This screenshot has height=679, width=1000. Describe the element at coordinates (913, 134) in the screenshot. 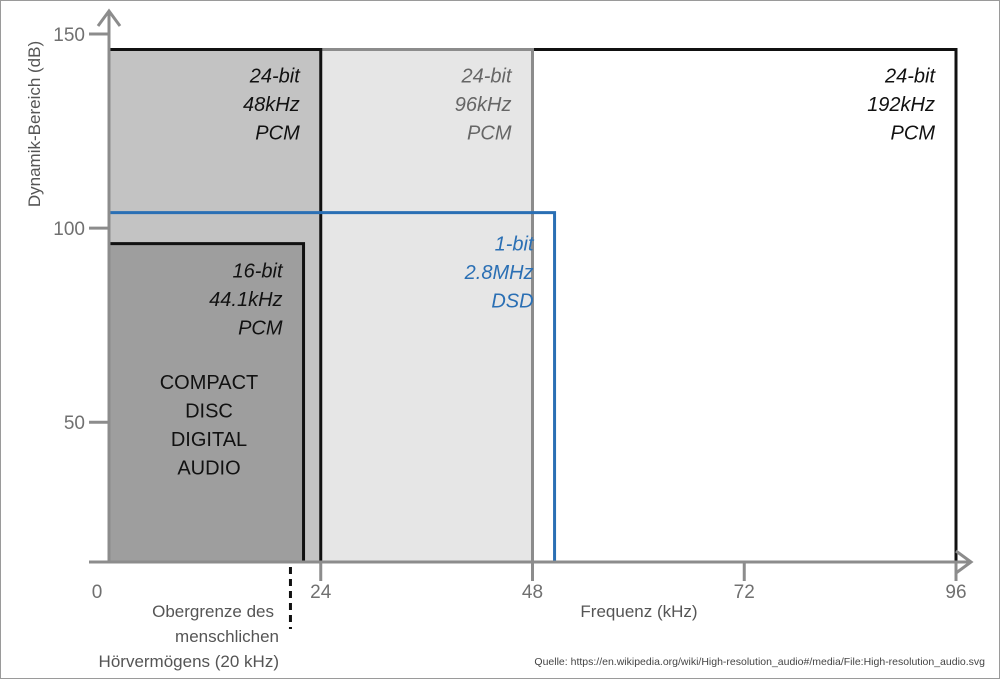

I see `series-label-24-bit-192khz-pcm-2: PCM` at that location.